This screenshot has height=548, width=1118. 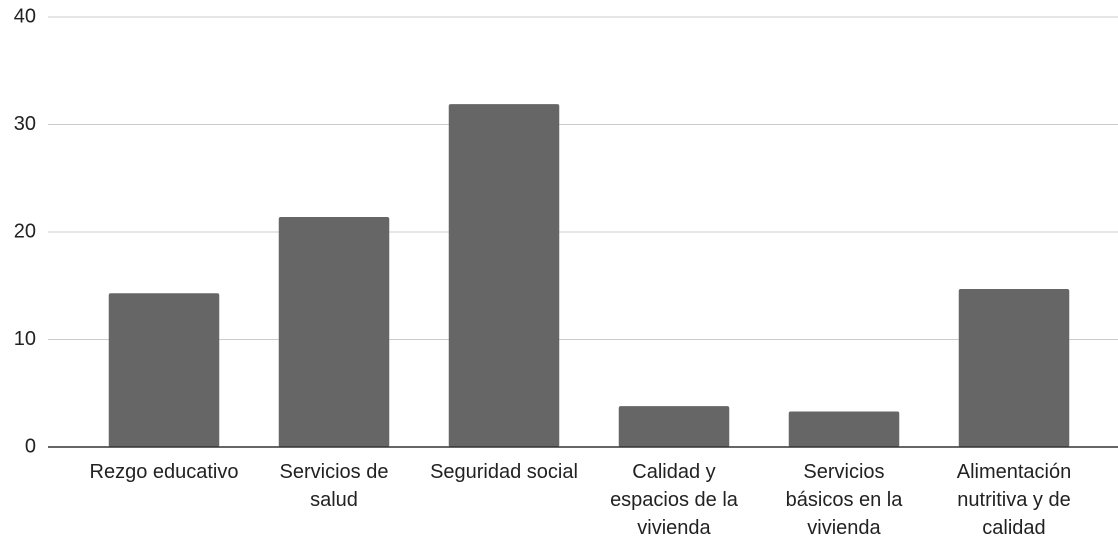 I want to click on y-tick-label: 40, so click(x=25, y=16).